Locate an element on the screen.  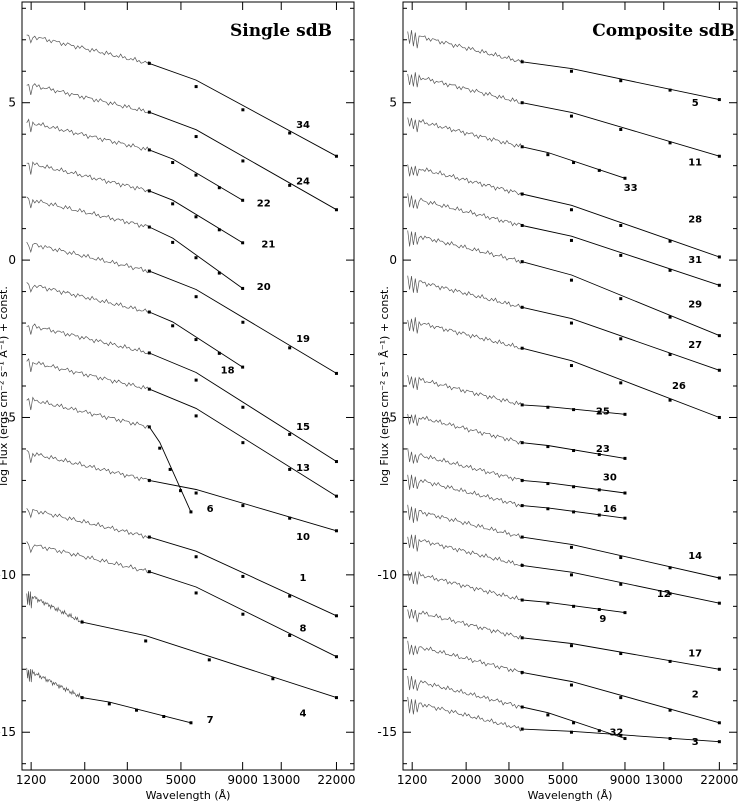
star-label: 3 is located at coordinates (695, 742).